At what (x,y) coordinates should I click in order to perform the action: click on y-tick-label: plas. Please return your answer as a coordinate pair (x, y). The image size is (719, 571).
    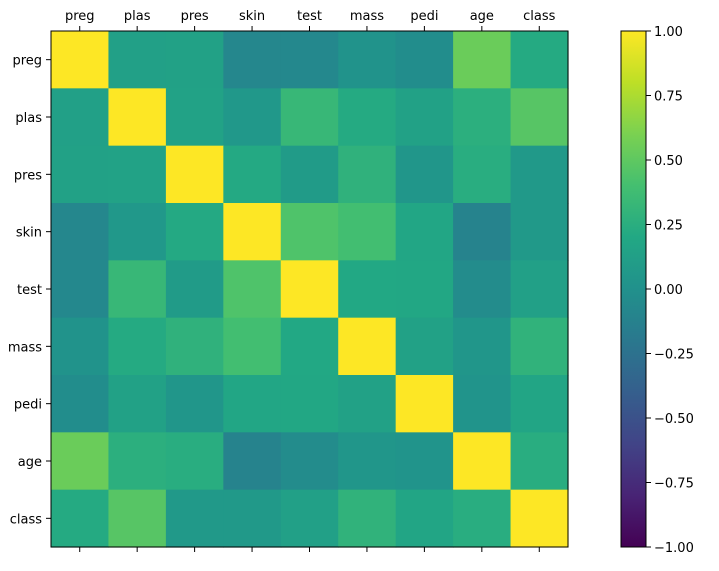
    Looking at the image, I should click on (28, 118).